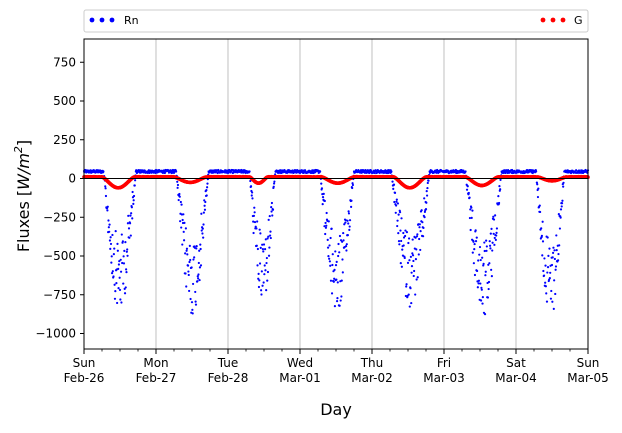 Image resolution: width=622 pixels, height=433 pixels. Describe the element at coordinates (59, 295) in the screenshot. I see `y-tick-label-1: −750` at that location.